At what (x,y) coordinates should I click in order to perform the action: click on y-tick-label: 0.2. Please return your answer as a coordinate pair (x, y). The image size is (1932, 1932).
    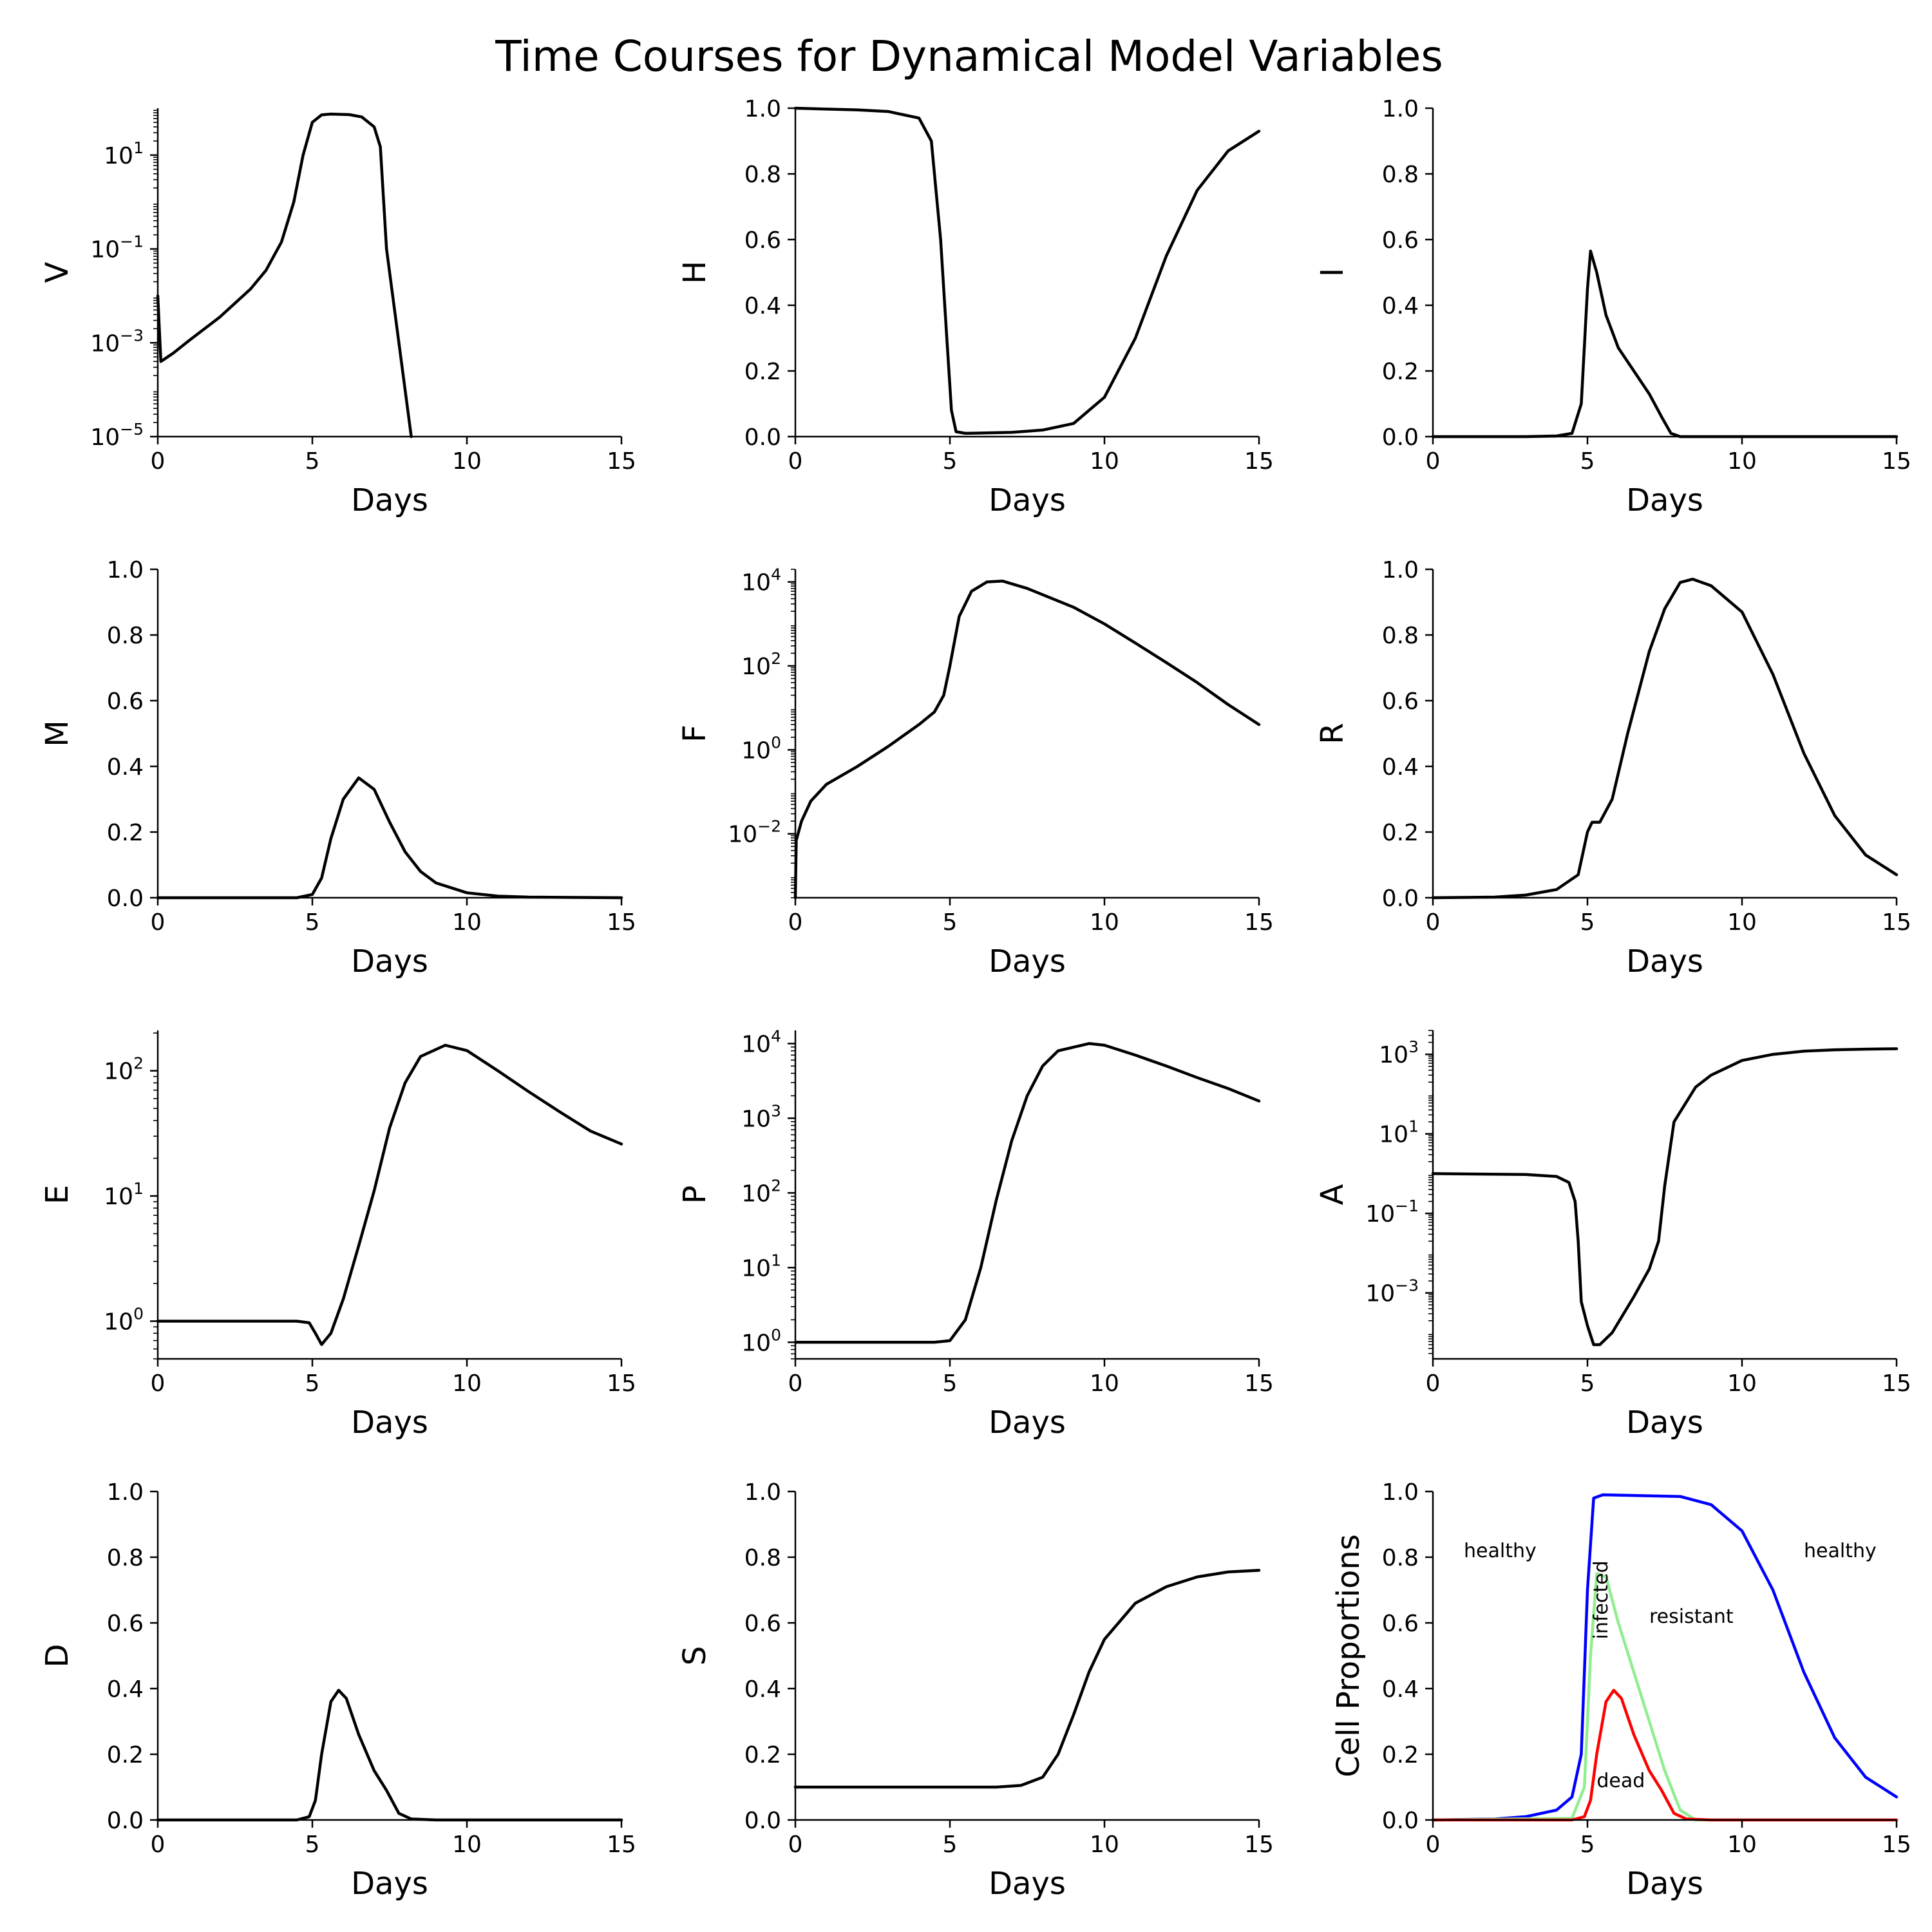
    Looking at the image, I should click on (762, 372).